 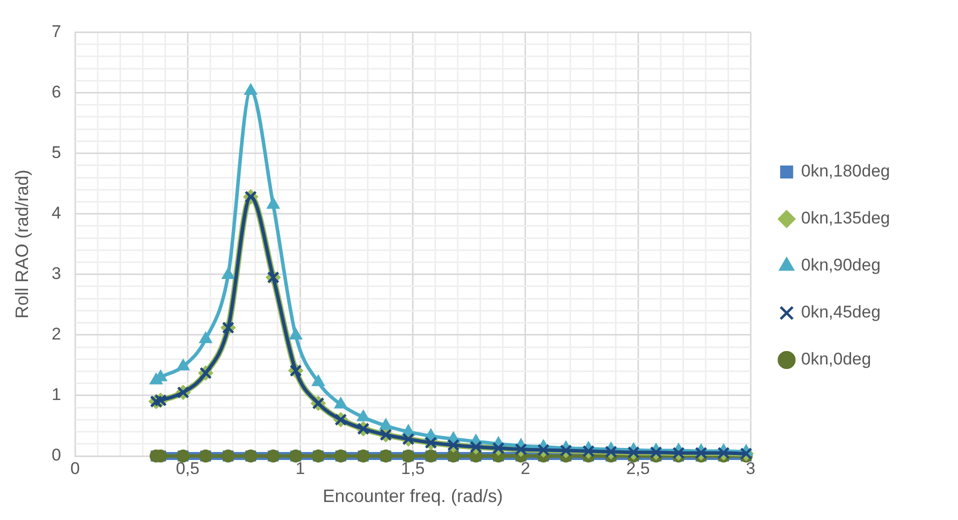 What do you see at coordinates (75, 468) in the screenshot?
I see `x-tick-label: 0` at bounding box center [75, 468].